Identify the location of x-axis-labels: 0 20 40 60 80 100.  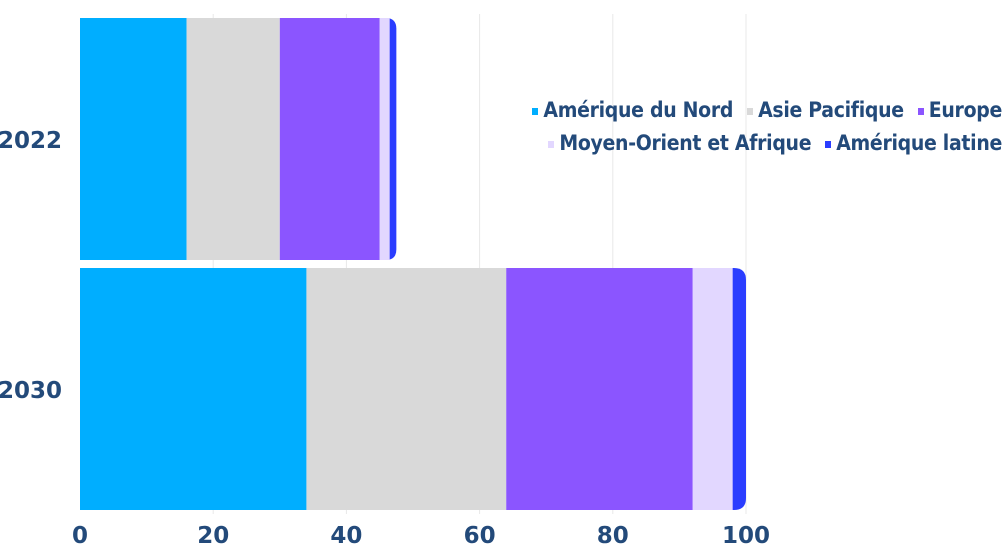
(421, 536).